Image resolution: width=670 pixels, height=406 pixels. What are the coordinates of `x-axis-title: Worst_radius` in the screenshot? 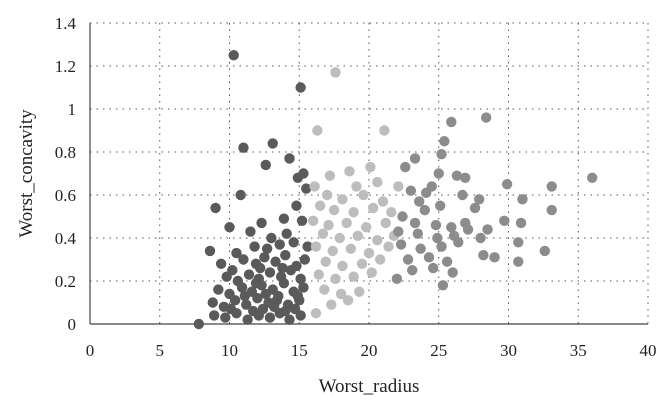 It's located at (369, 386).